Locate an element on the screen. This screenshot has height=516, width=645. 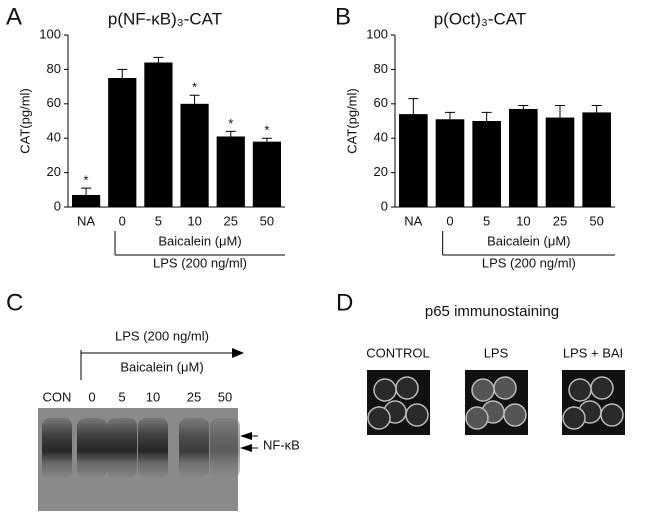
lane-label: 50 is located at coordinates (225, 396).